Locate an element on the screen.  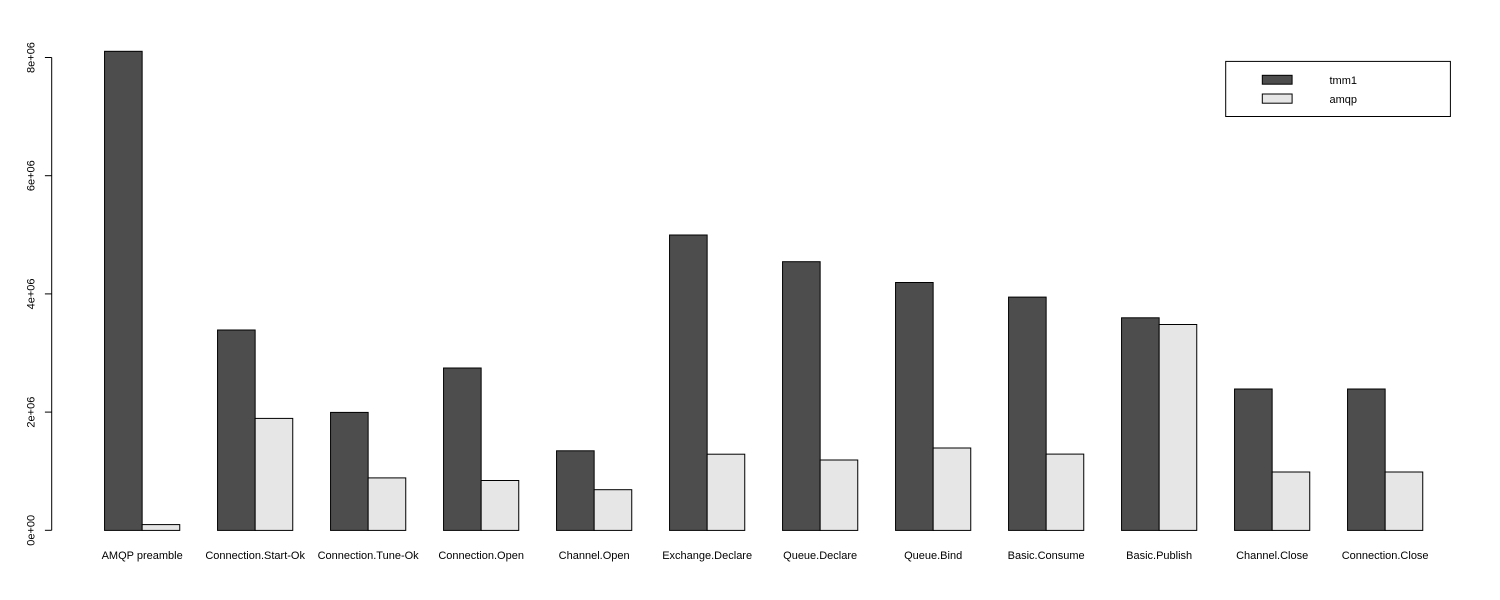
svg-text: 6e+06 is located at coordinates (32, 175).